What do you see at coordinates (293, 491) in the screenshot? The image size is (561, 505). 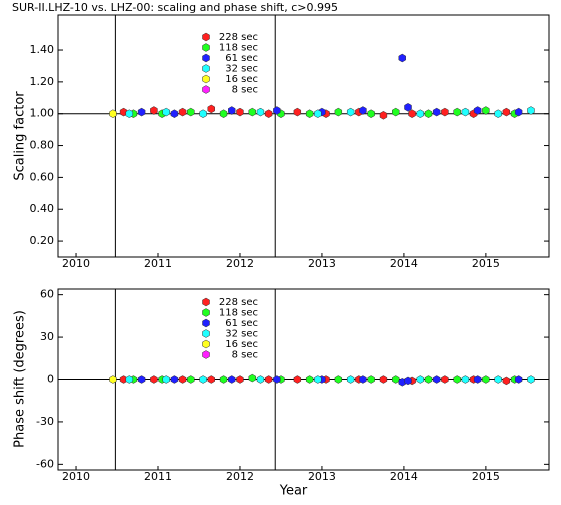 I see `x-axis-label: Year` at bounding box center [293, 491].